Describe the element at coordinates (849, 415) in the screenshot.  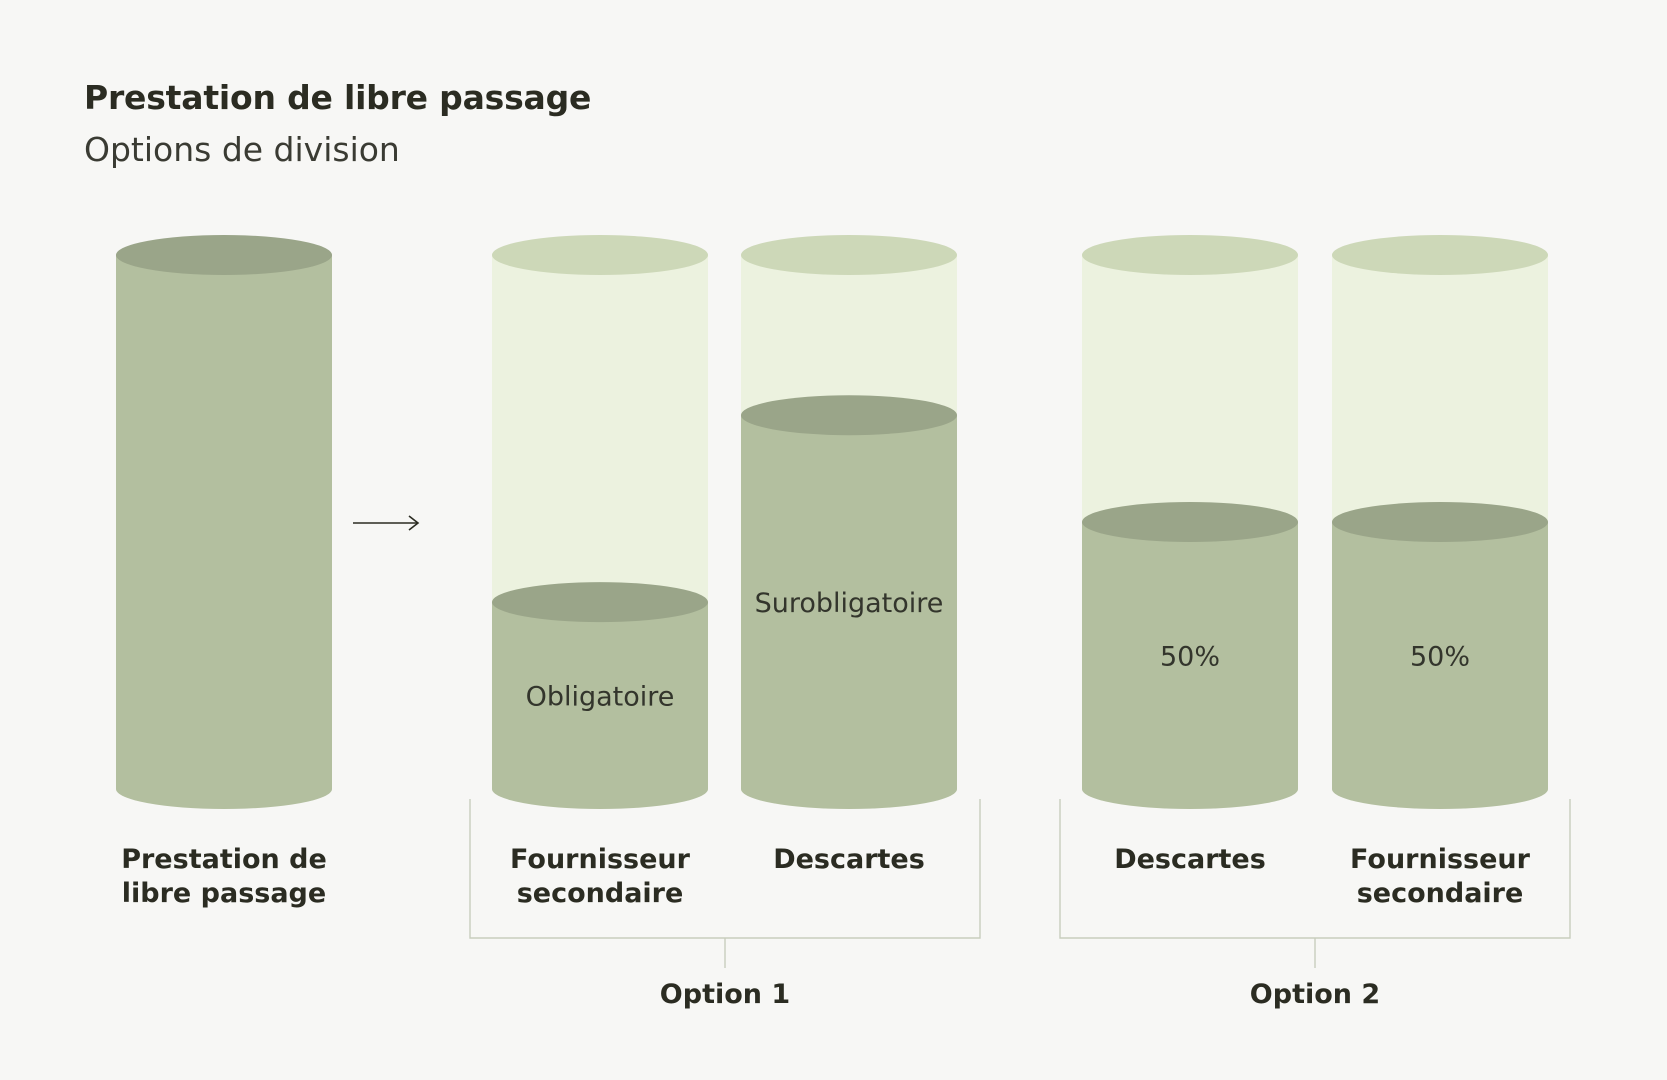
I see `option1-cylinder2-fill-top` at that location.